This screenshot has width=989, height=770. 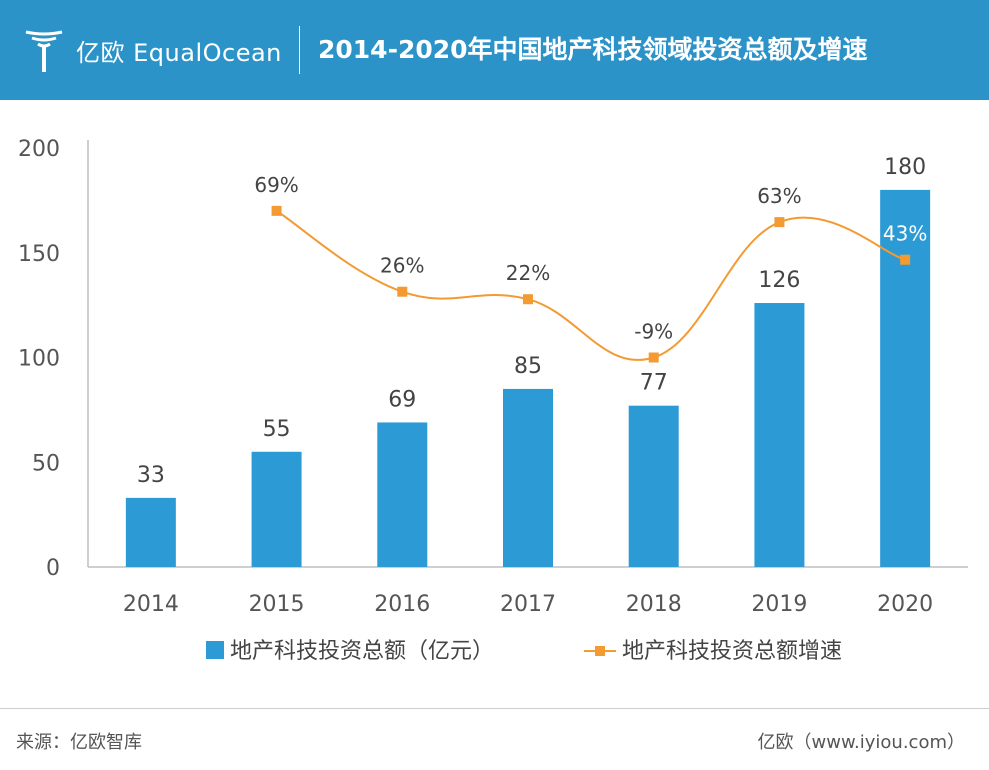 What do you see at coordinates (528, 366) in the screenshot?
I see `bar-value-label: 85` at bounding box center [528, 366].